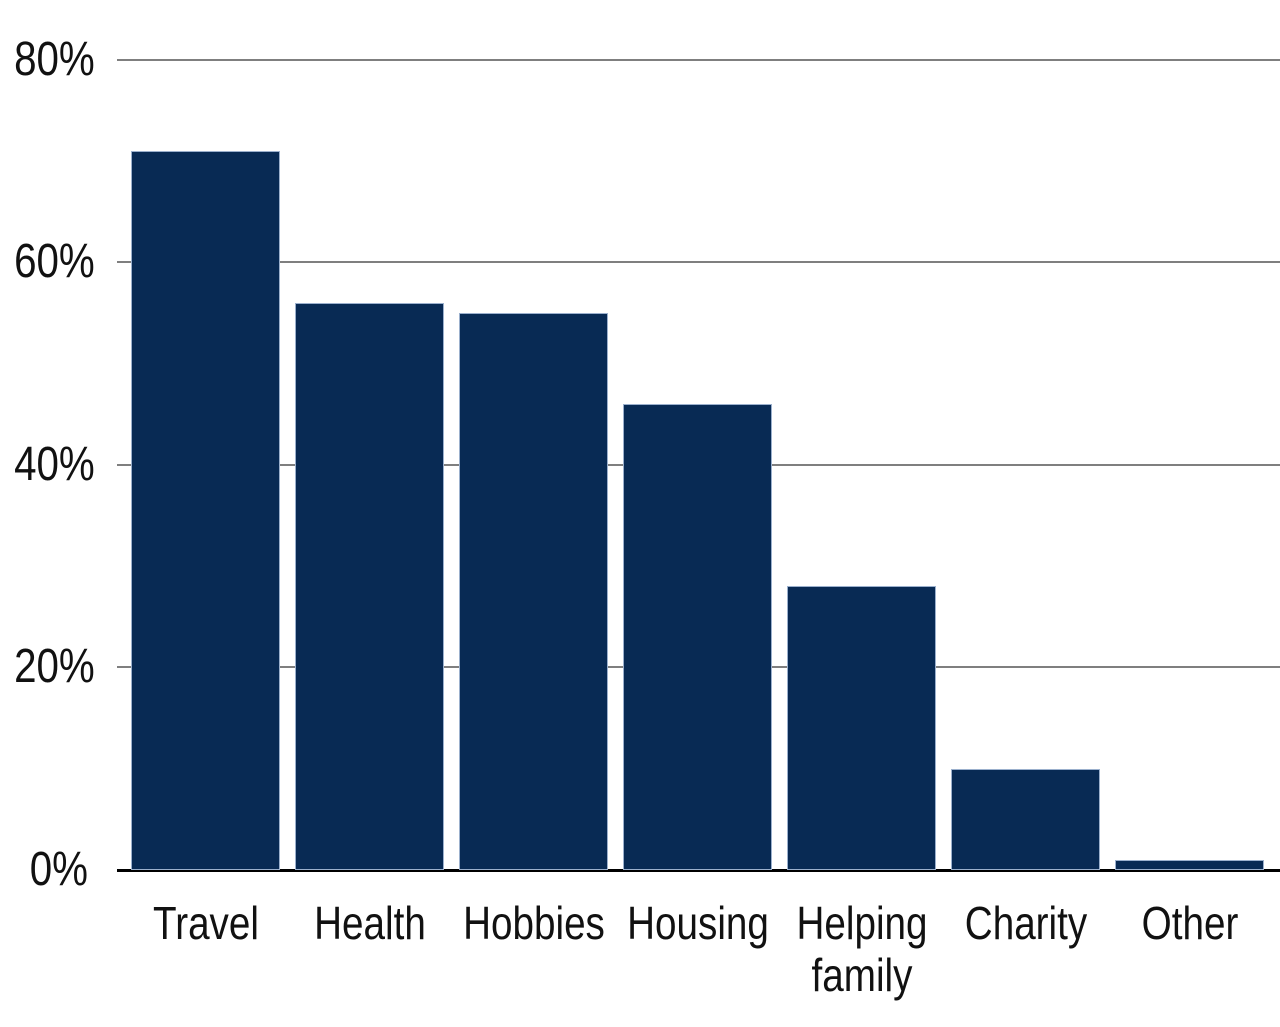 This screenshot has height=1027, width=1280. What do you see at coordinates (1025, 819) in the screenshot?
I see `bar-charity` at bounding box center [1025, 819].